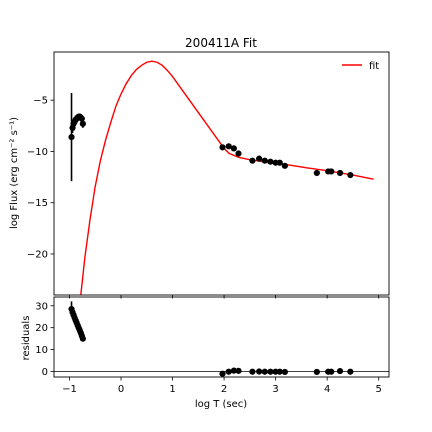 This screenshot has height=432, width=432. I want to click on x-axis-tick-label: 4, so click(327, 389).